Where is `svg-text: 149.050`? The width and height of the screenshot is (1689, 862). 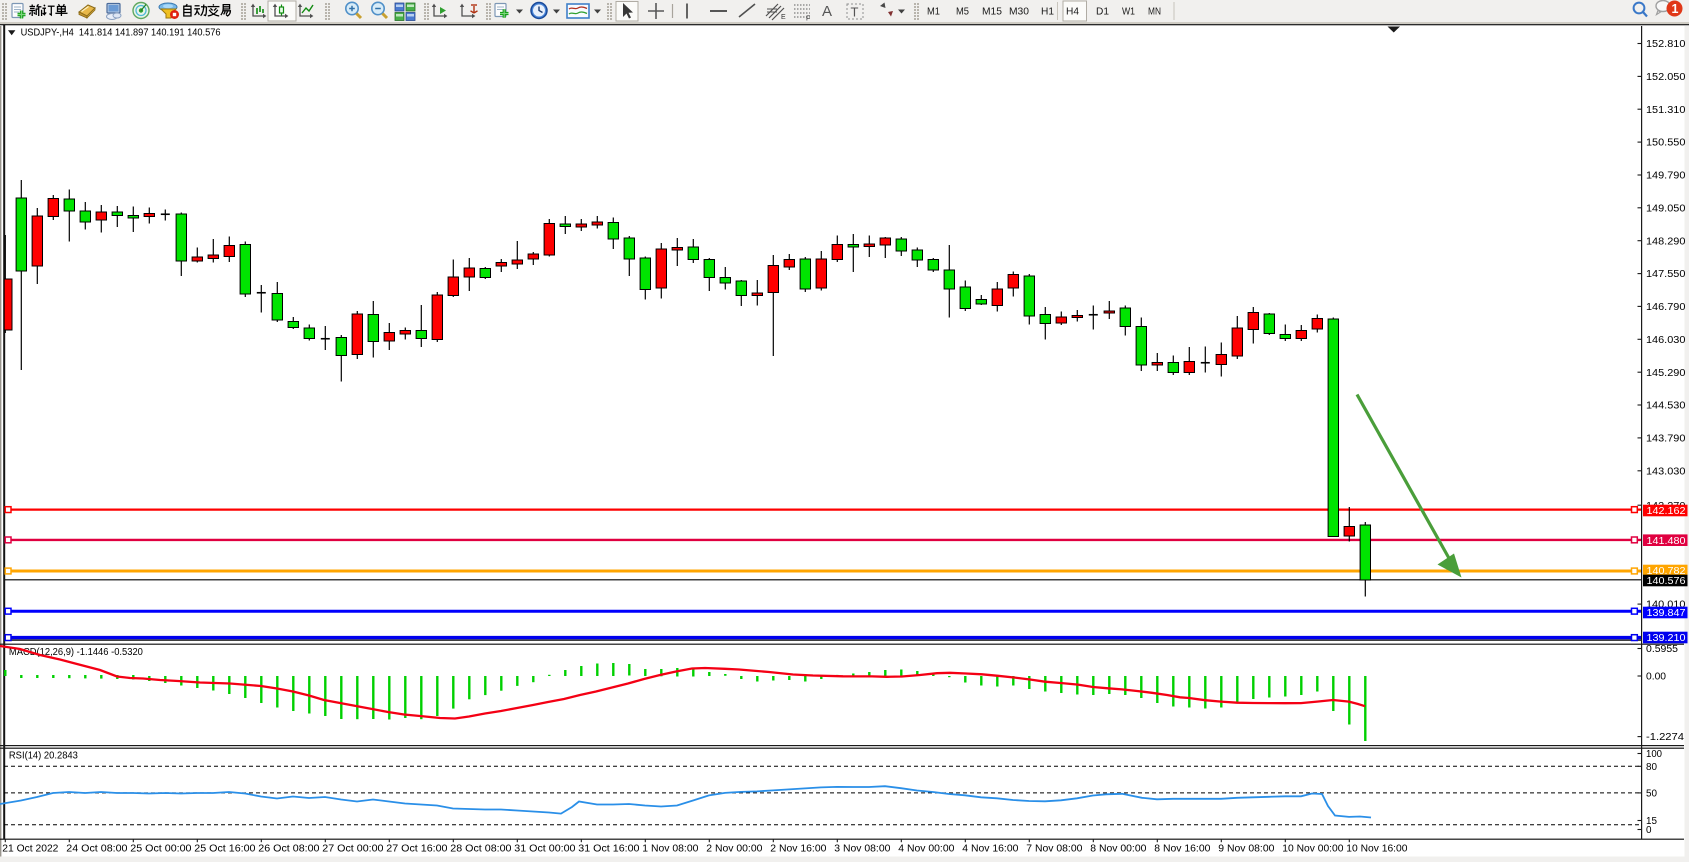 svg-text: 149.050 is located at coordinates (1666, 208).